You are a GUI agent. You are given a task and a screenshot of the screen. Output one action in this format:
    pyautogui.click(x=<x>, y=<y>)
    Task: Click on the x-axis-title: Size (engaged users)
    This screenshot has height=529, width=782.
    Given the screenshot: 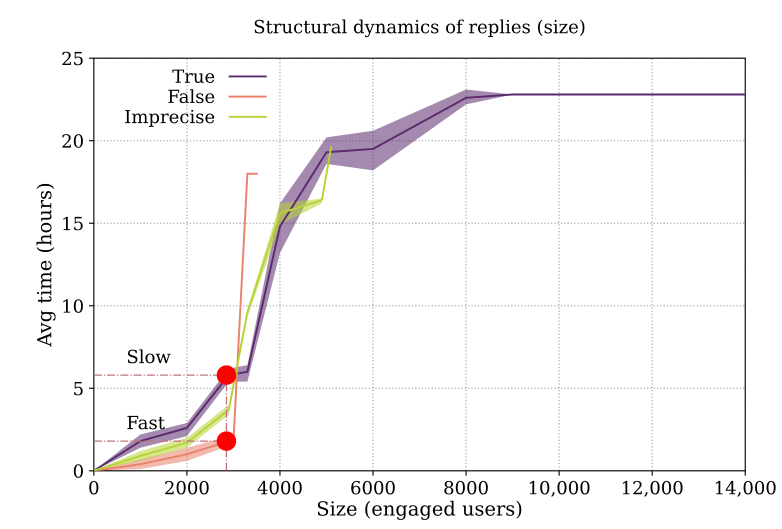 What is the action you would take?
    pyautogui.click(x=420, y=510)
    